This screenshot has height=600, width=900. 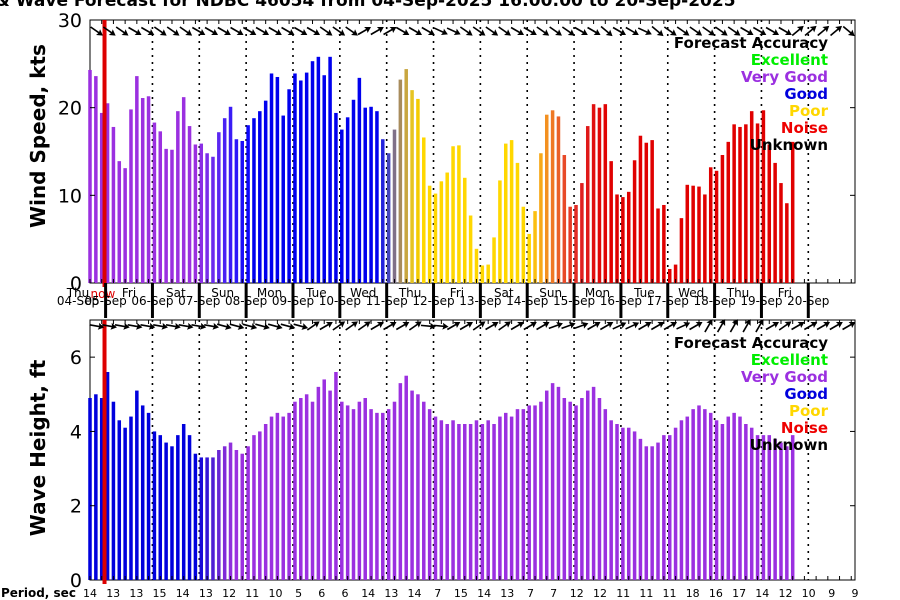 What do you see at coordinates (693, 593) in the screenshot?
I see `period-value: 18` at bounding box center [693, 593].